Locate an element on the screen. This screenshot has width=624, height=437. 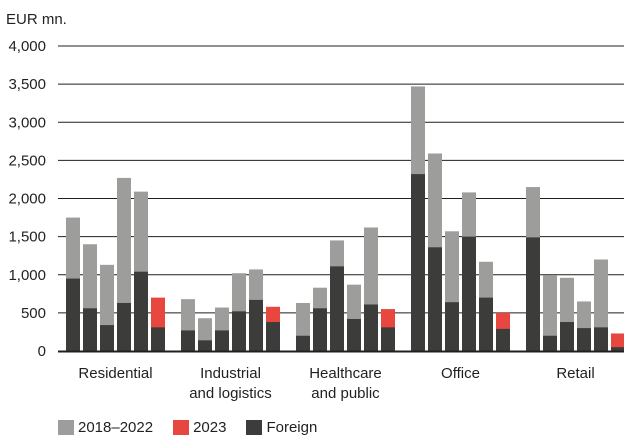
legend-label-2023: 2023 is located at coordinates (210, 427).